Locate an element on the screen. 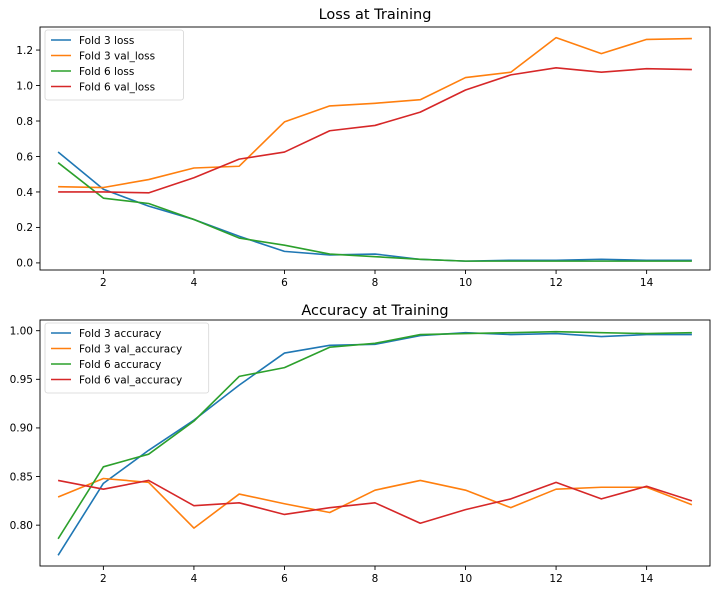 This screenshot has width=716, height=595. accuracy-legend is located at coordinates (127, 358).